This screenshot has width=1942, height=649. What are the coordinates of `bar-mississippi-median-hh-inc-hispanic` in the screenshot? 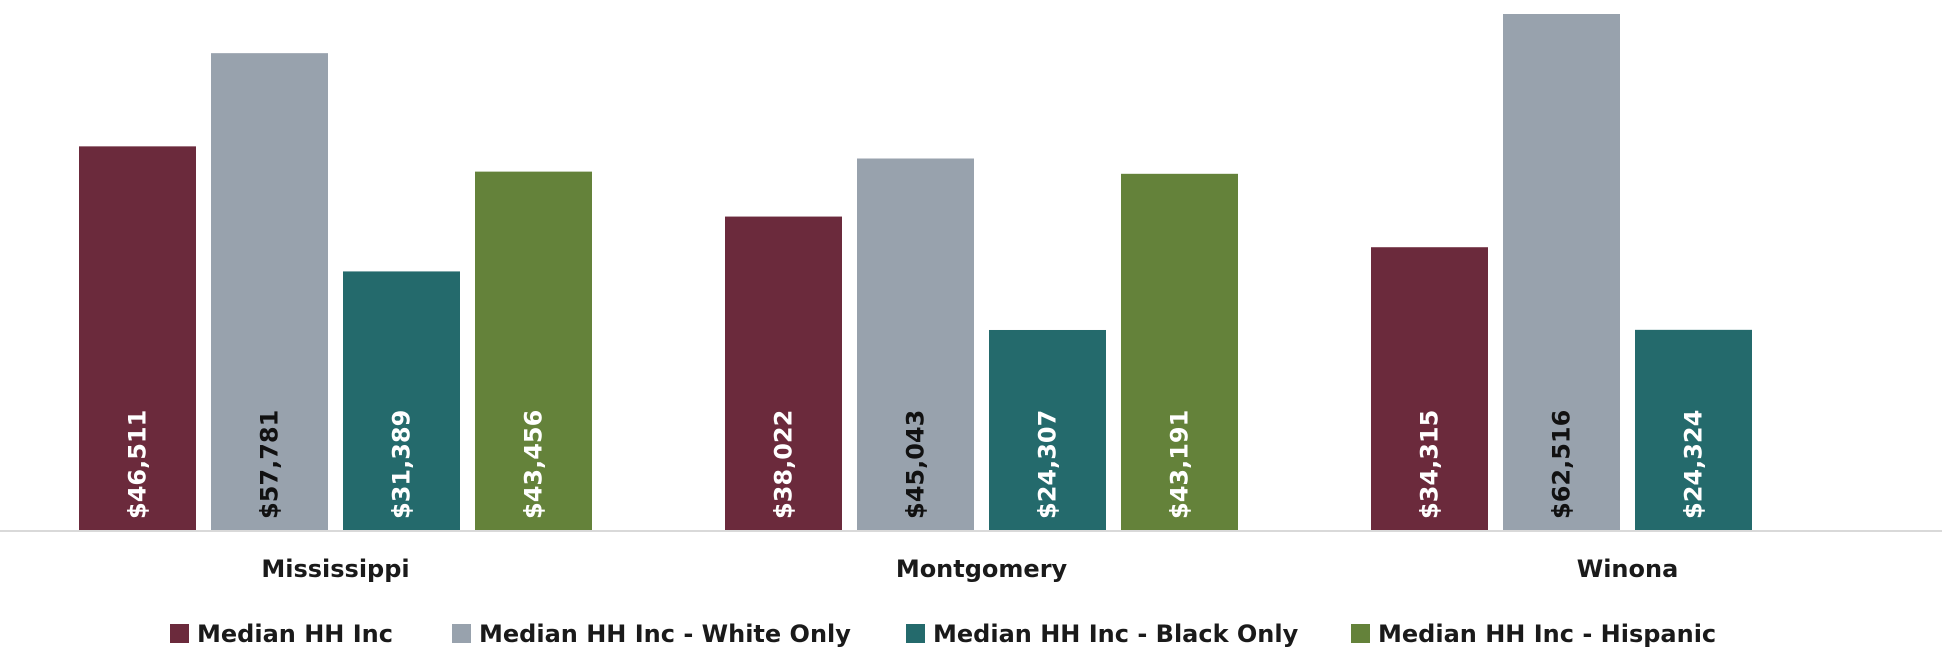 It's located at (533, 351).